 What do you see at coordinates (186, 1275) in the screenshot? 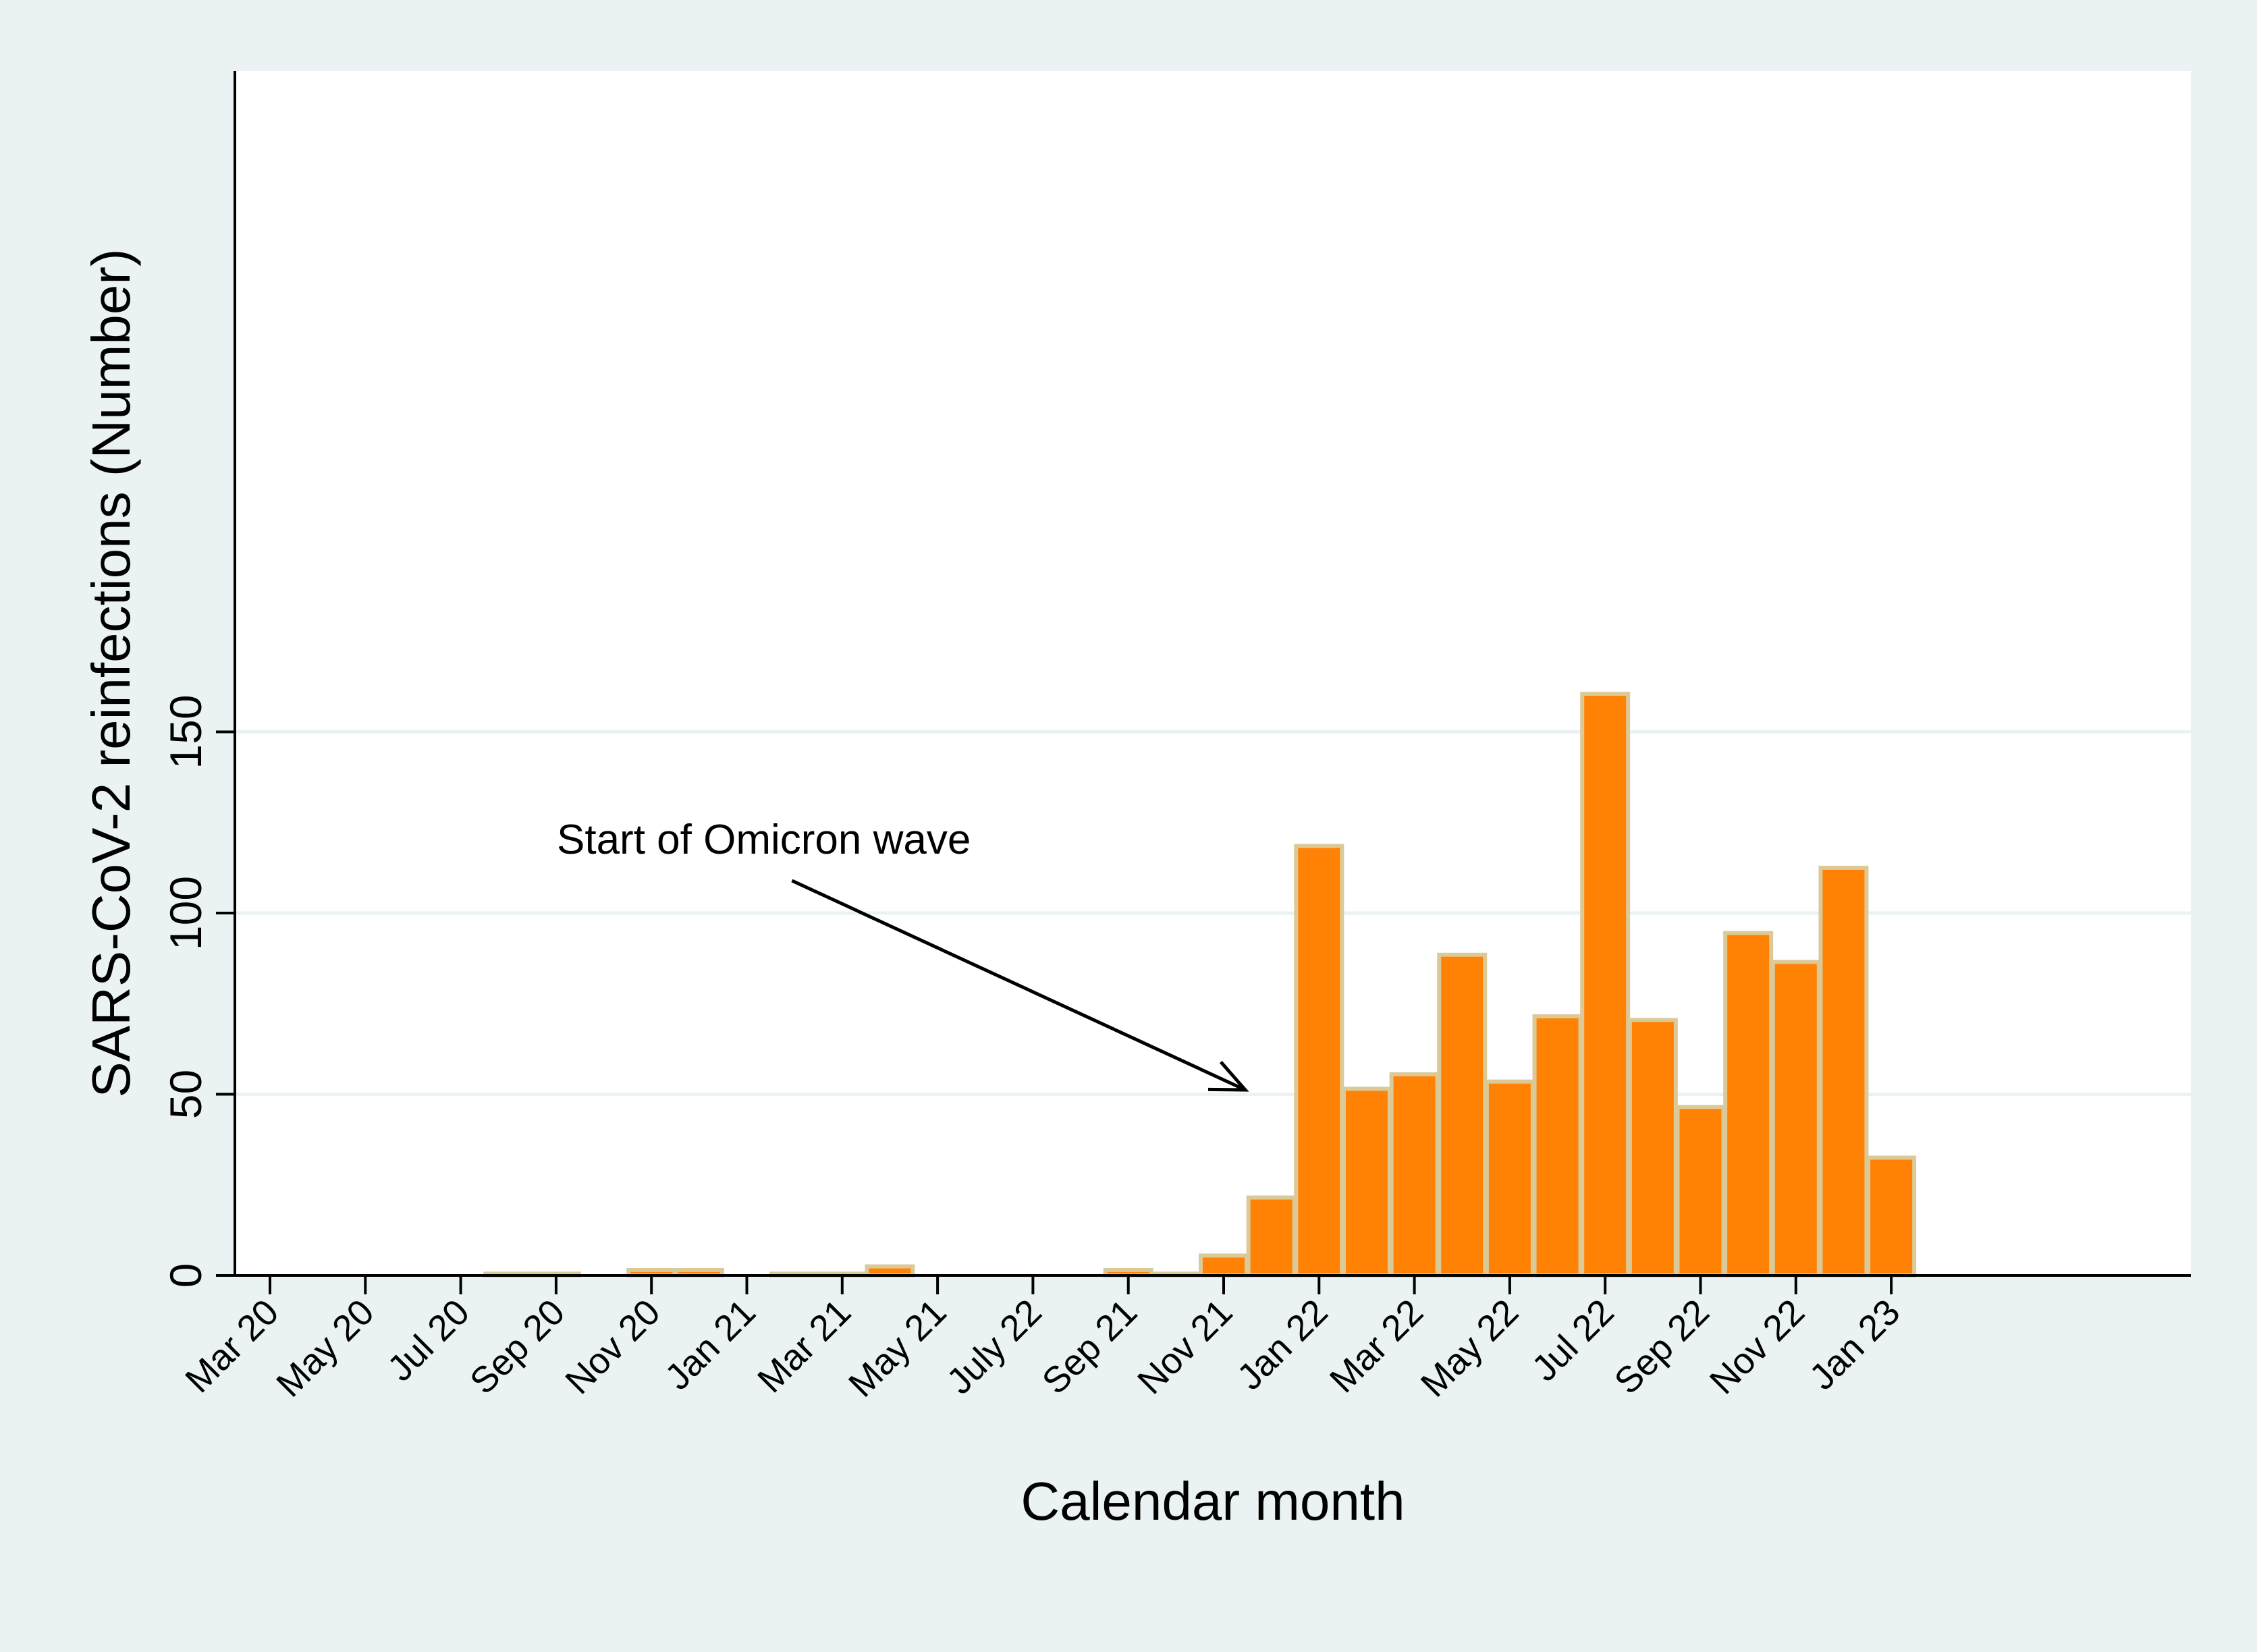
I see `y-tick-label-0: 0` at bounding box center [186, 1275].